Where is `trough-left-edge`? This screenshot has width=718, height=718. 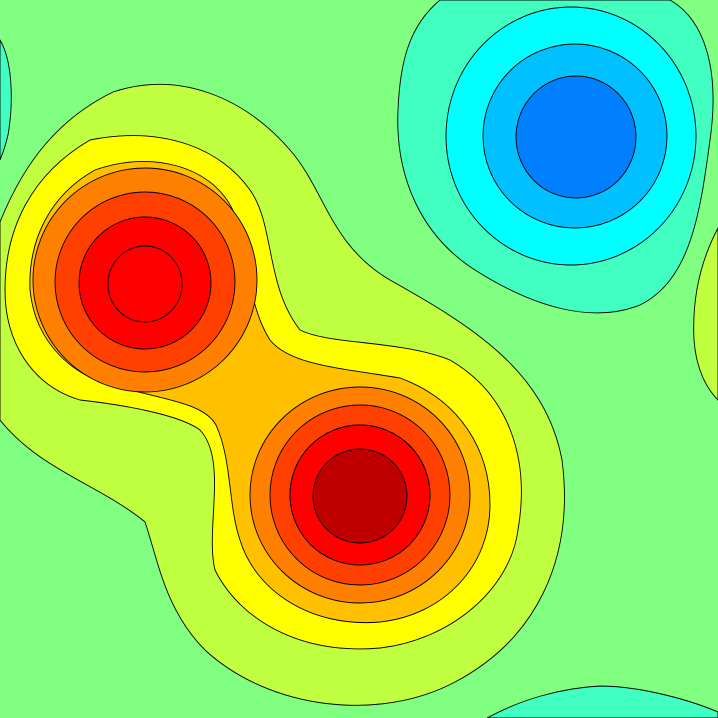
trough-left-edge is located at coordinates (6, 100).